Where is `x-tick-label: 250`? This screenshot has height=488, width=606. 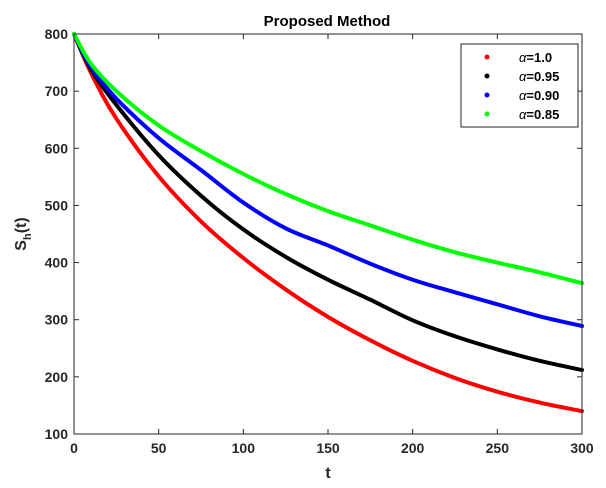 x-tick-label: 250 is located at coordinates (498, 448).